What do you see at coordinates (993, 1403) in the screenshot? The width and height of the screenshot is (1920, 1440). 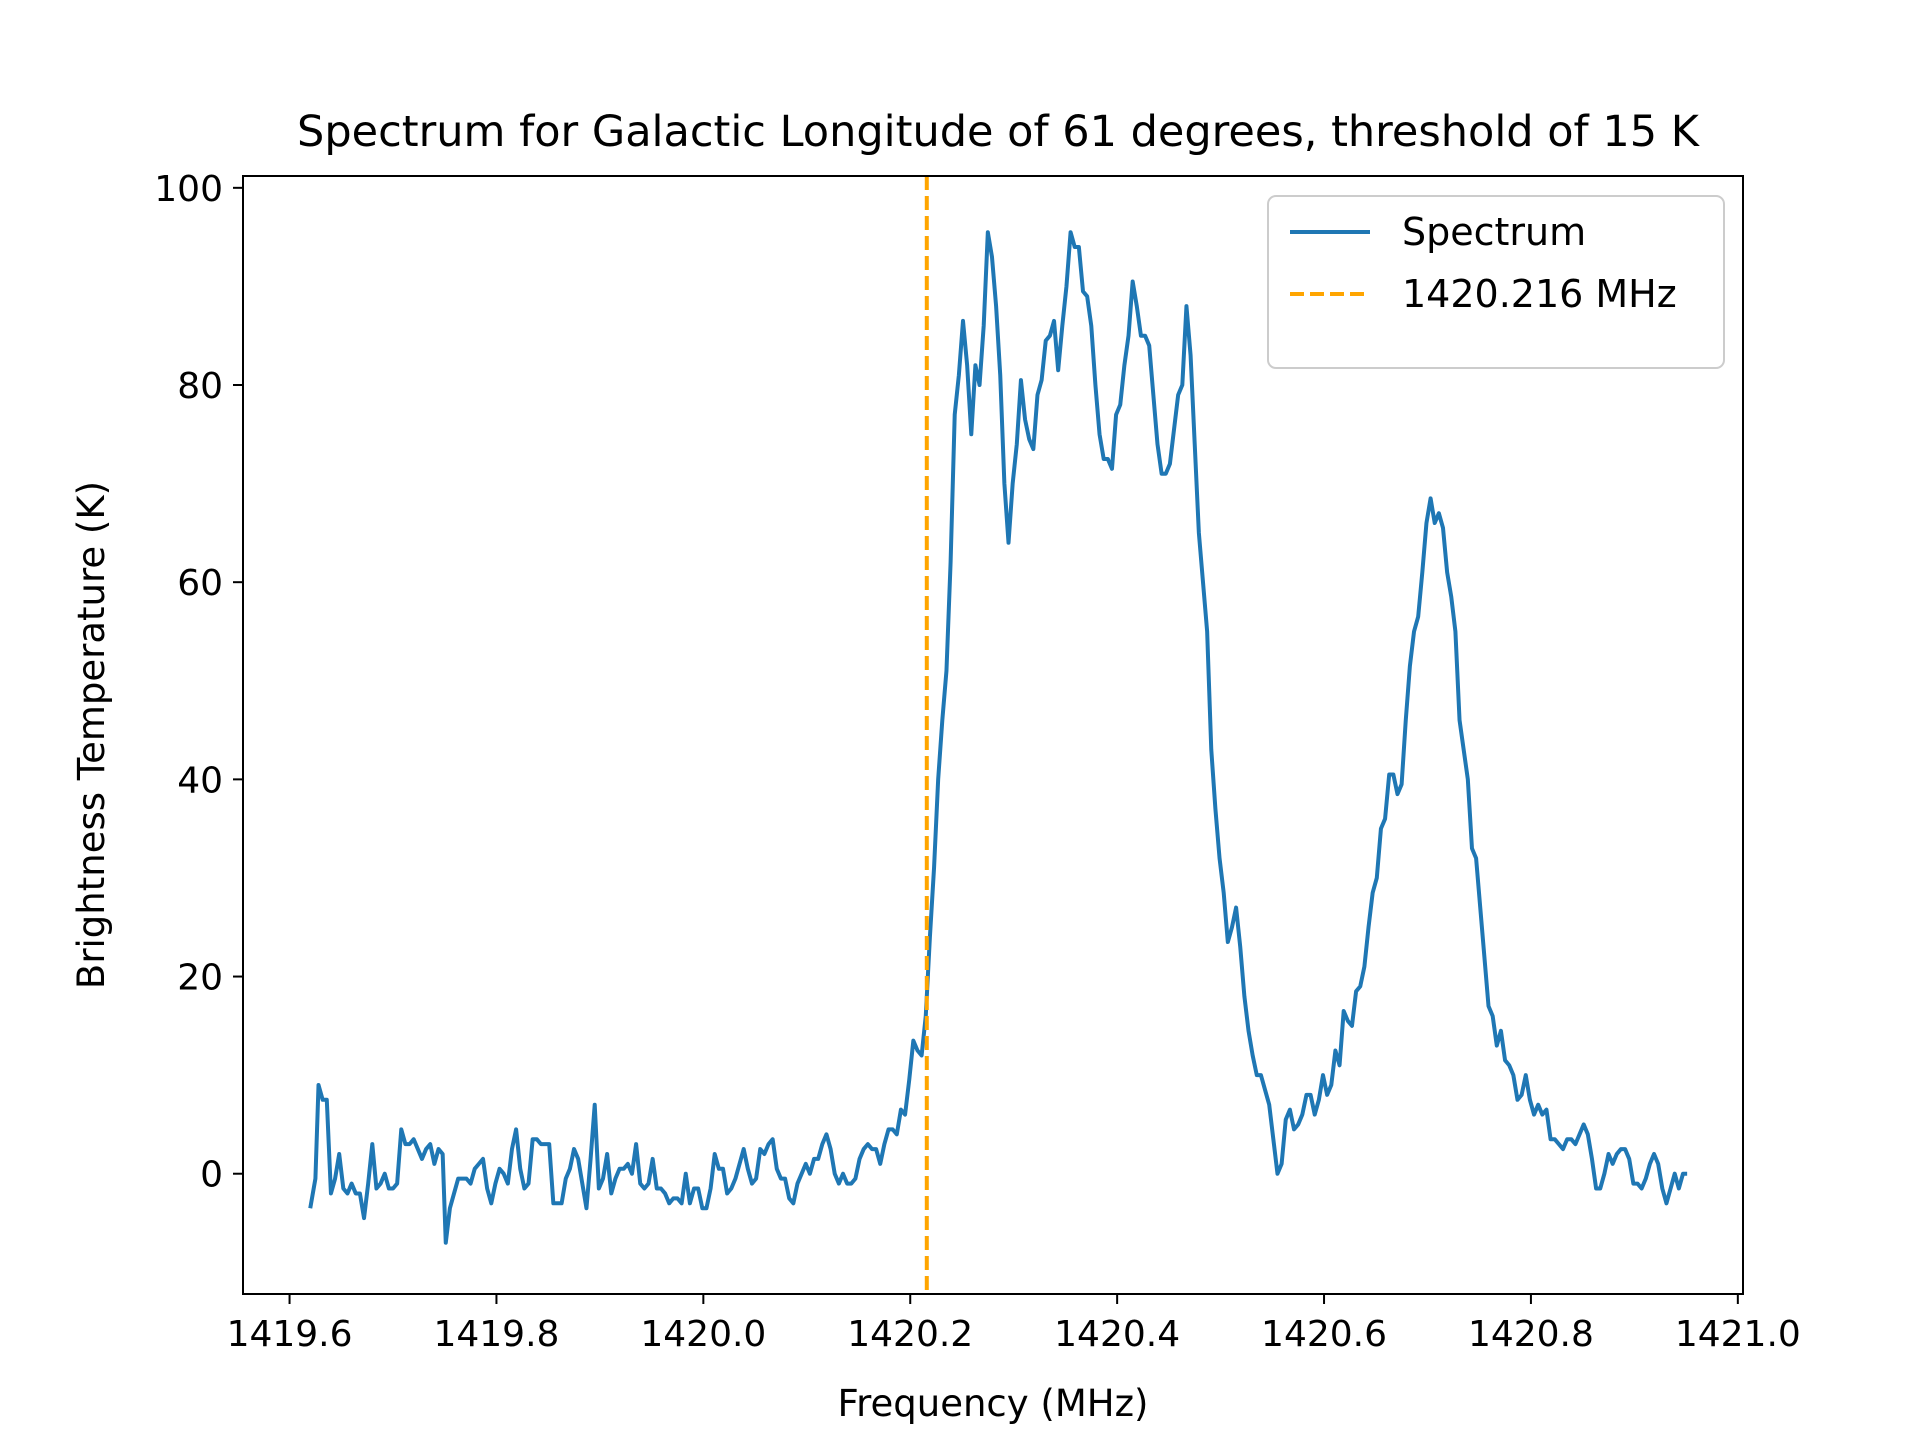 I see `x-axis-label: Frequency (MHz)` at bounding box center [993, 1403].